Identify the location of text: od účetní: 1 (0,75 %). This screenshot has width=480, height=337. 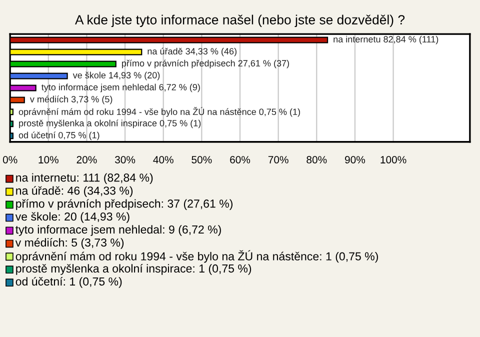
(69, 282).